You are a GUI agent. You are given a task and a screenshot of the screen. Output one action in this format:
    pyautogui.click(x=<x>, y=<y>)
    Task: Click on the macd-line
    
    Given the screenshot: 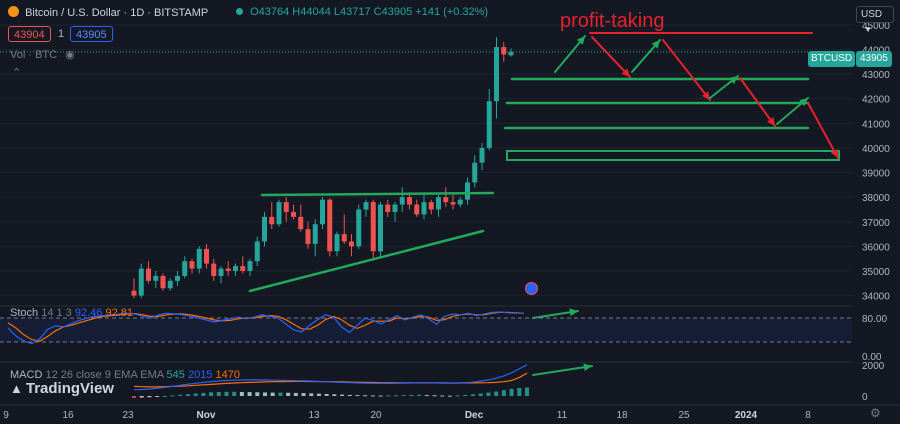 What is the action you would take?
    pyautogui.click(x=330, y=377)
    